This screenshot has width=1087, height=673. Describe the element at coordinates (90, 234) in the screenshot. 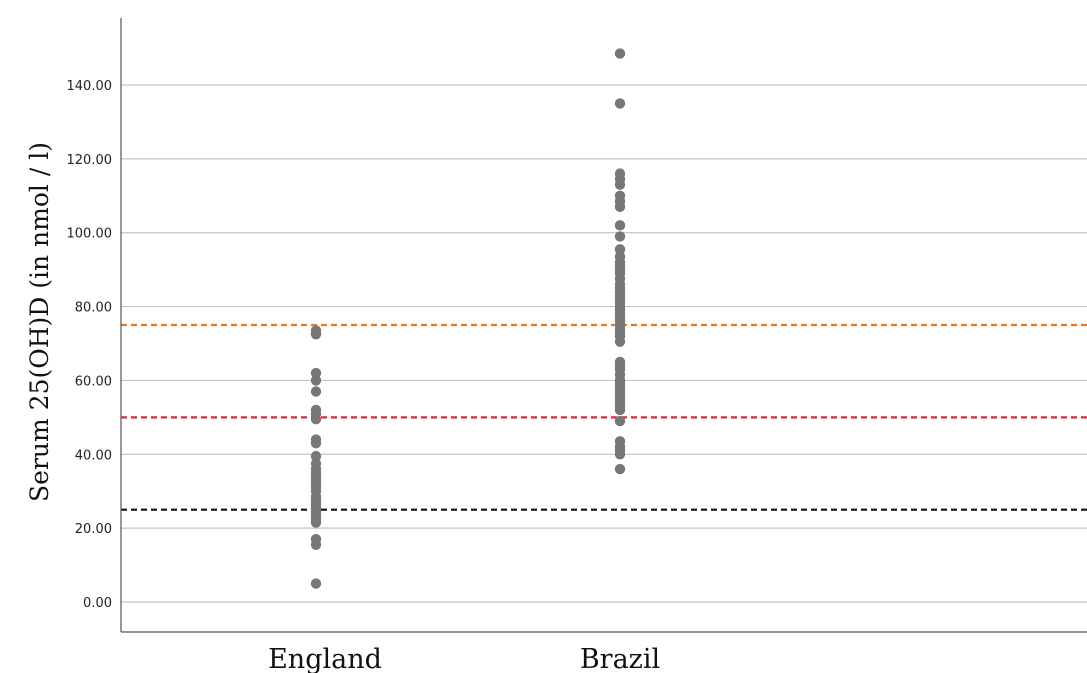

I see `y-tick-label: 100.00` at that location.